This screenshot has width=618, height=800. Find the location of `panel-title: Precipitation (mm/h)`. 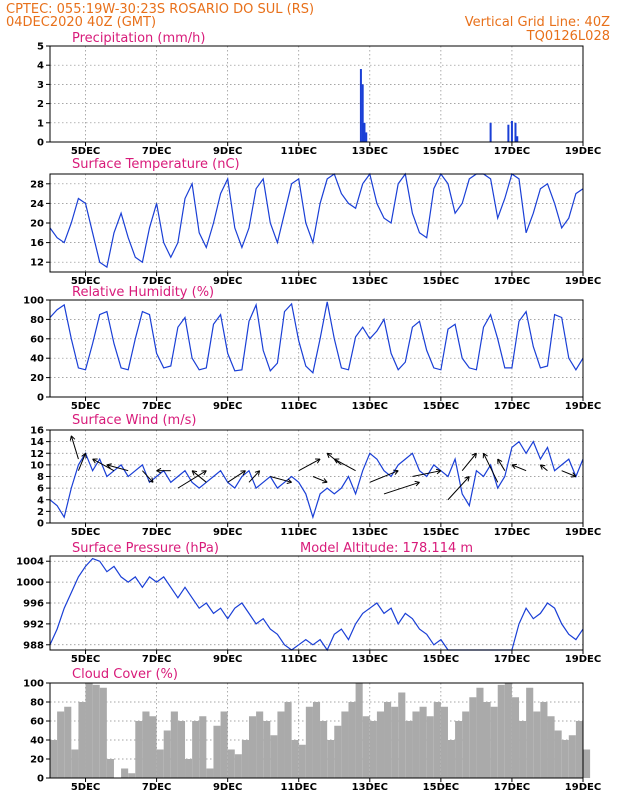

panel-title: Precipitation (mm/h) is located at coordinates (138, 38).